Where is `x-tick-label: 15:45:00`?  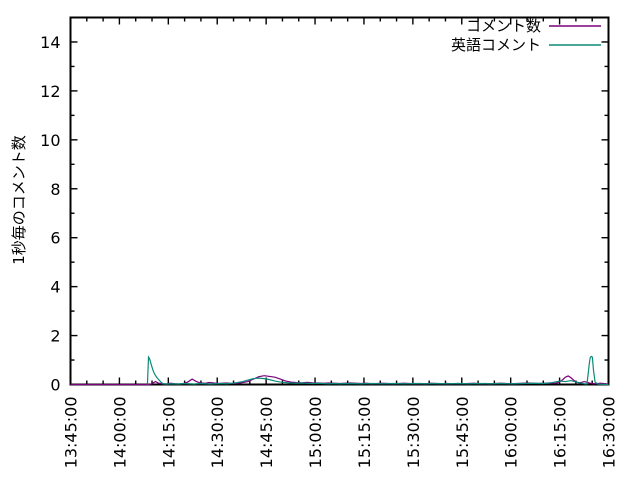
x-tick-label: 15:45:00 is located at coordinates (462, 433).